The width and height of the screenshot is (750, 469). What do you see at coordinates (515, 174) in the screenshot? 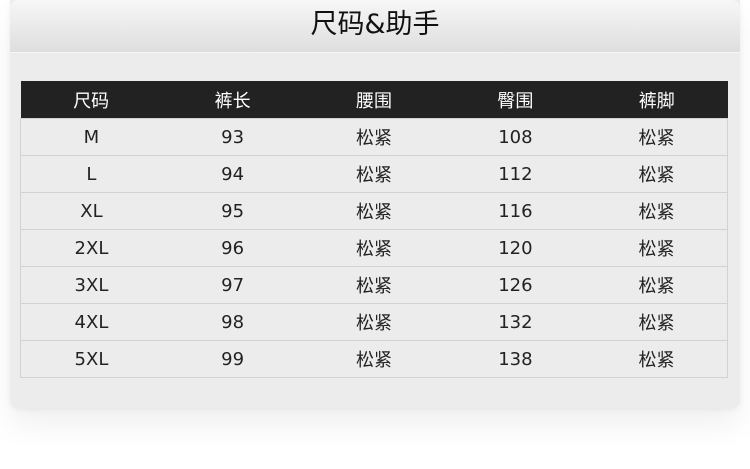
I see `table-cell: 112` at bounding box center [515, 174].